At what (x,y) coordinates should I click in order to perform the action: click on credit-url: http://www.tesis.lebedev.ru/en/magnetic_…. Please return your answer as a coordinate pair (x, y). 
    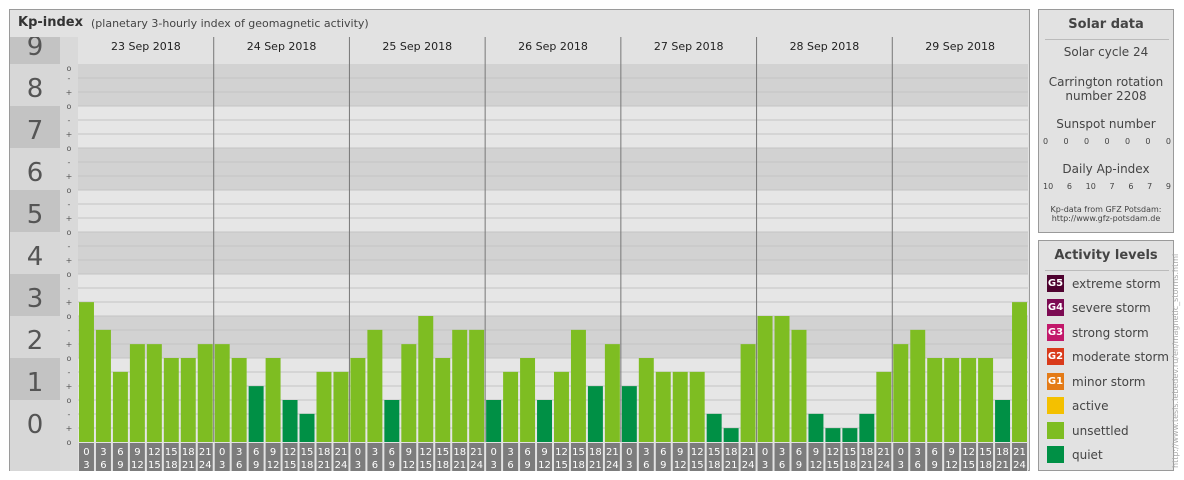
    Looking at the image, I should click on (1175, 360).